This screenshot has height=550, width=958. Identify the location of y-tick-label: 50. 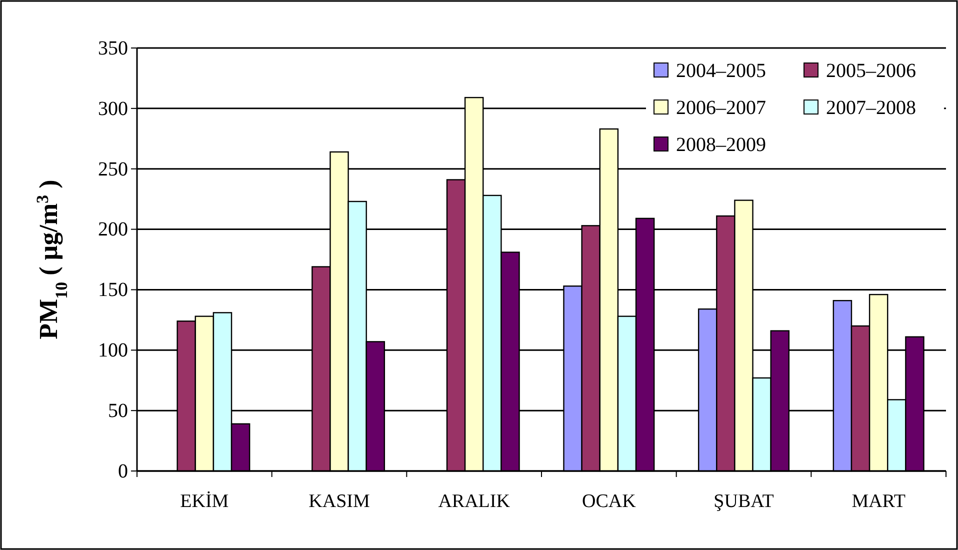
(118, 411).